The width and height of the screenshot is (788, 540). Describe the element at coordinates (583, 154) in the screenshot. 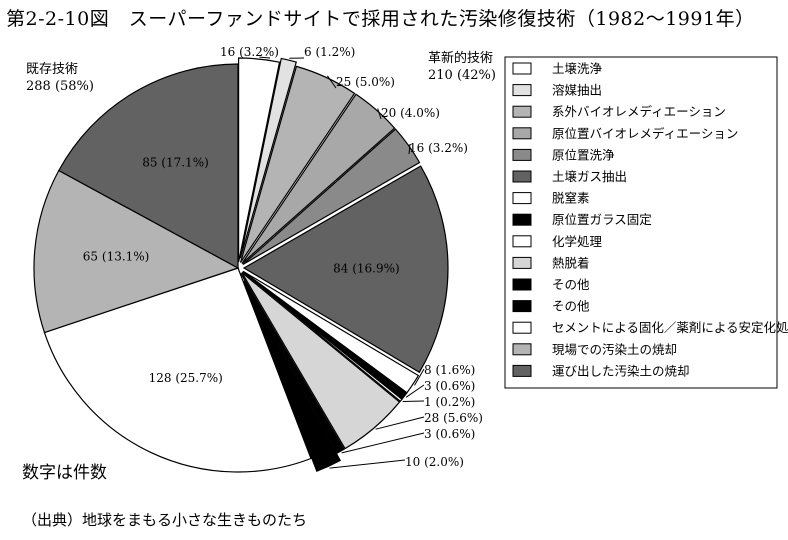

I see `legend-label-4: 原位置洗浄` at that location.